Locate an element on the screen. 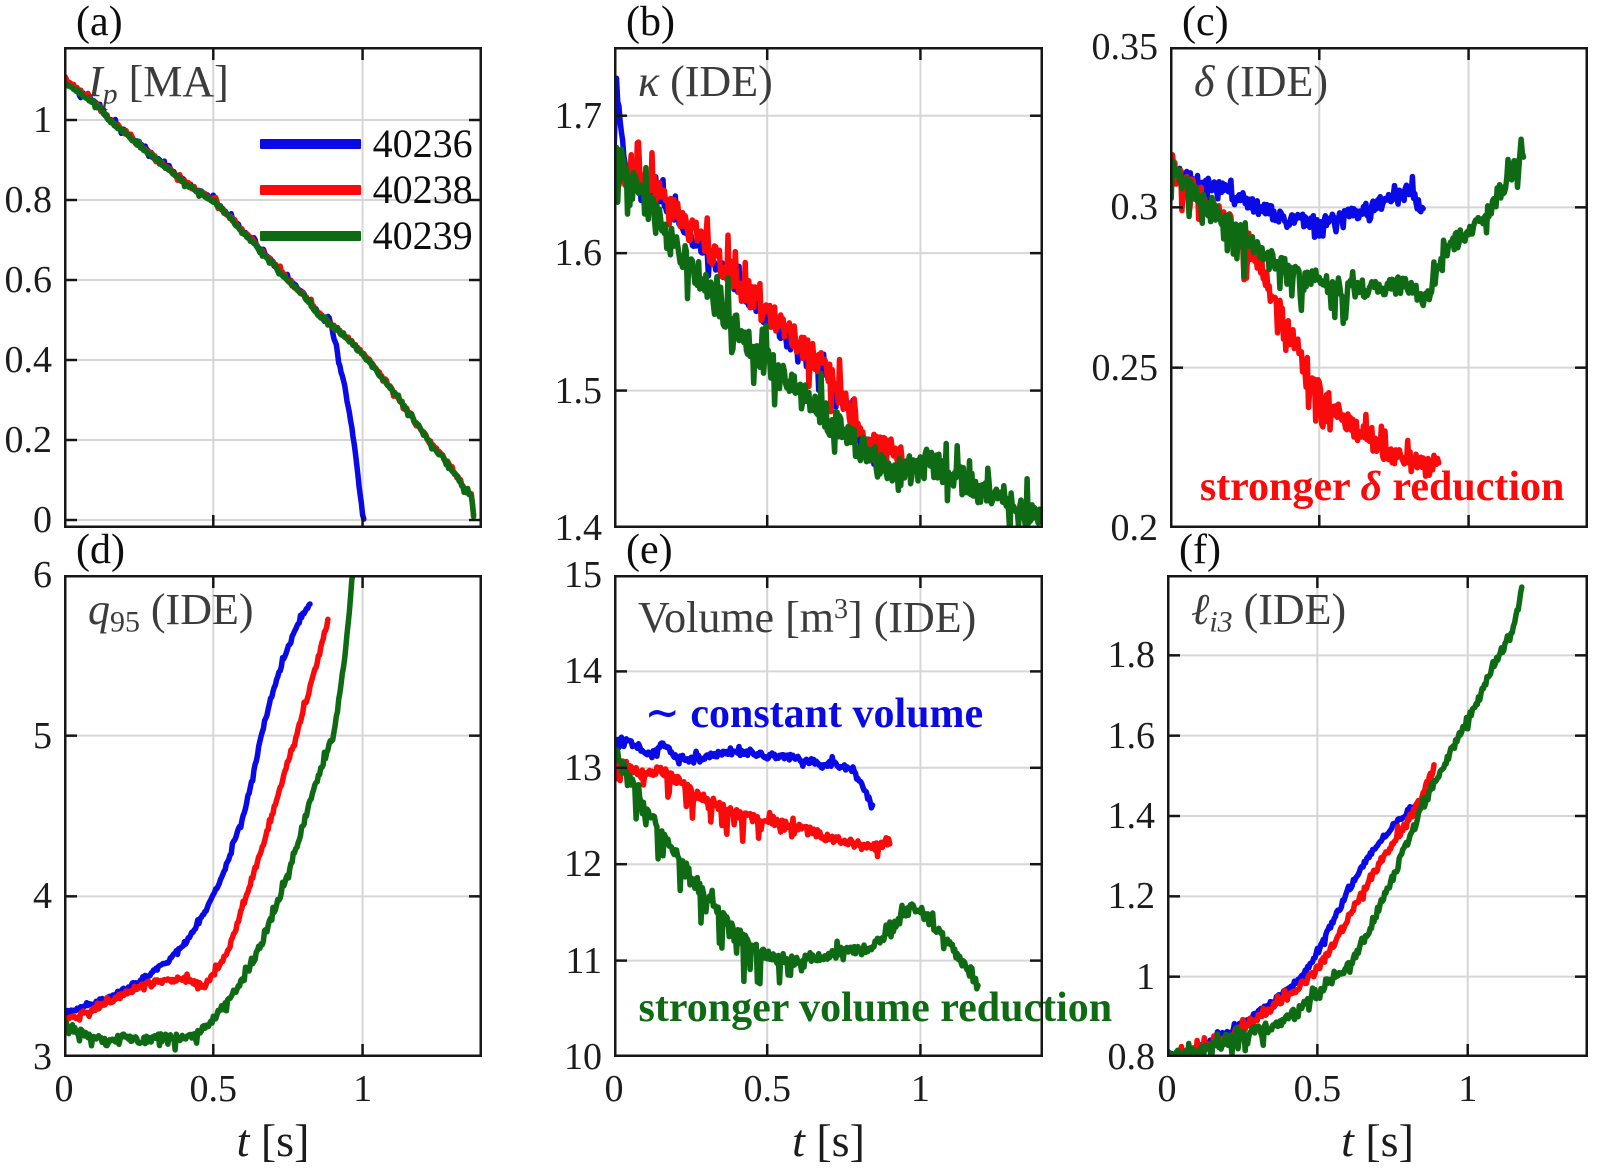 The width and height of the screenshot is (1600, 1171). y-tick-label: 1.7 is located at coordinates (578, 115).